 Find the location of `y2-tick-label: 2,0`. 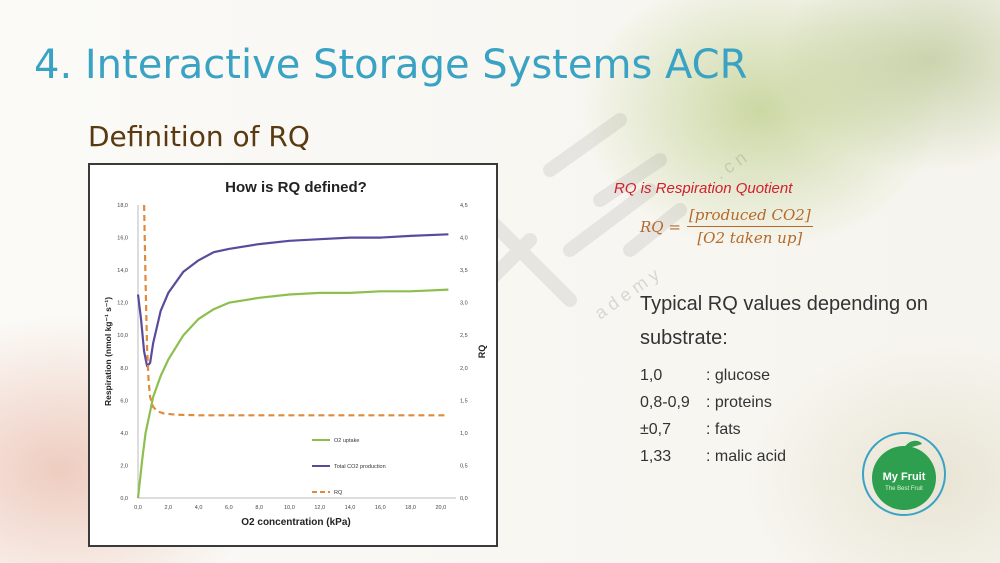

y2-tick-label: 2,0 is located at coordinates (464, 369).